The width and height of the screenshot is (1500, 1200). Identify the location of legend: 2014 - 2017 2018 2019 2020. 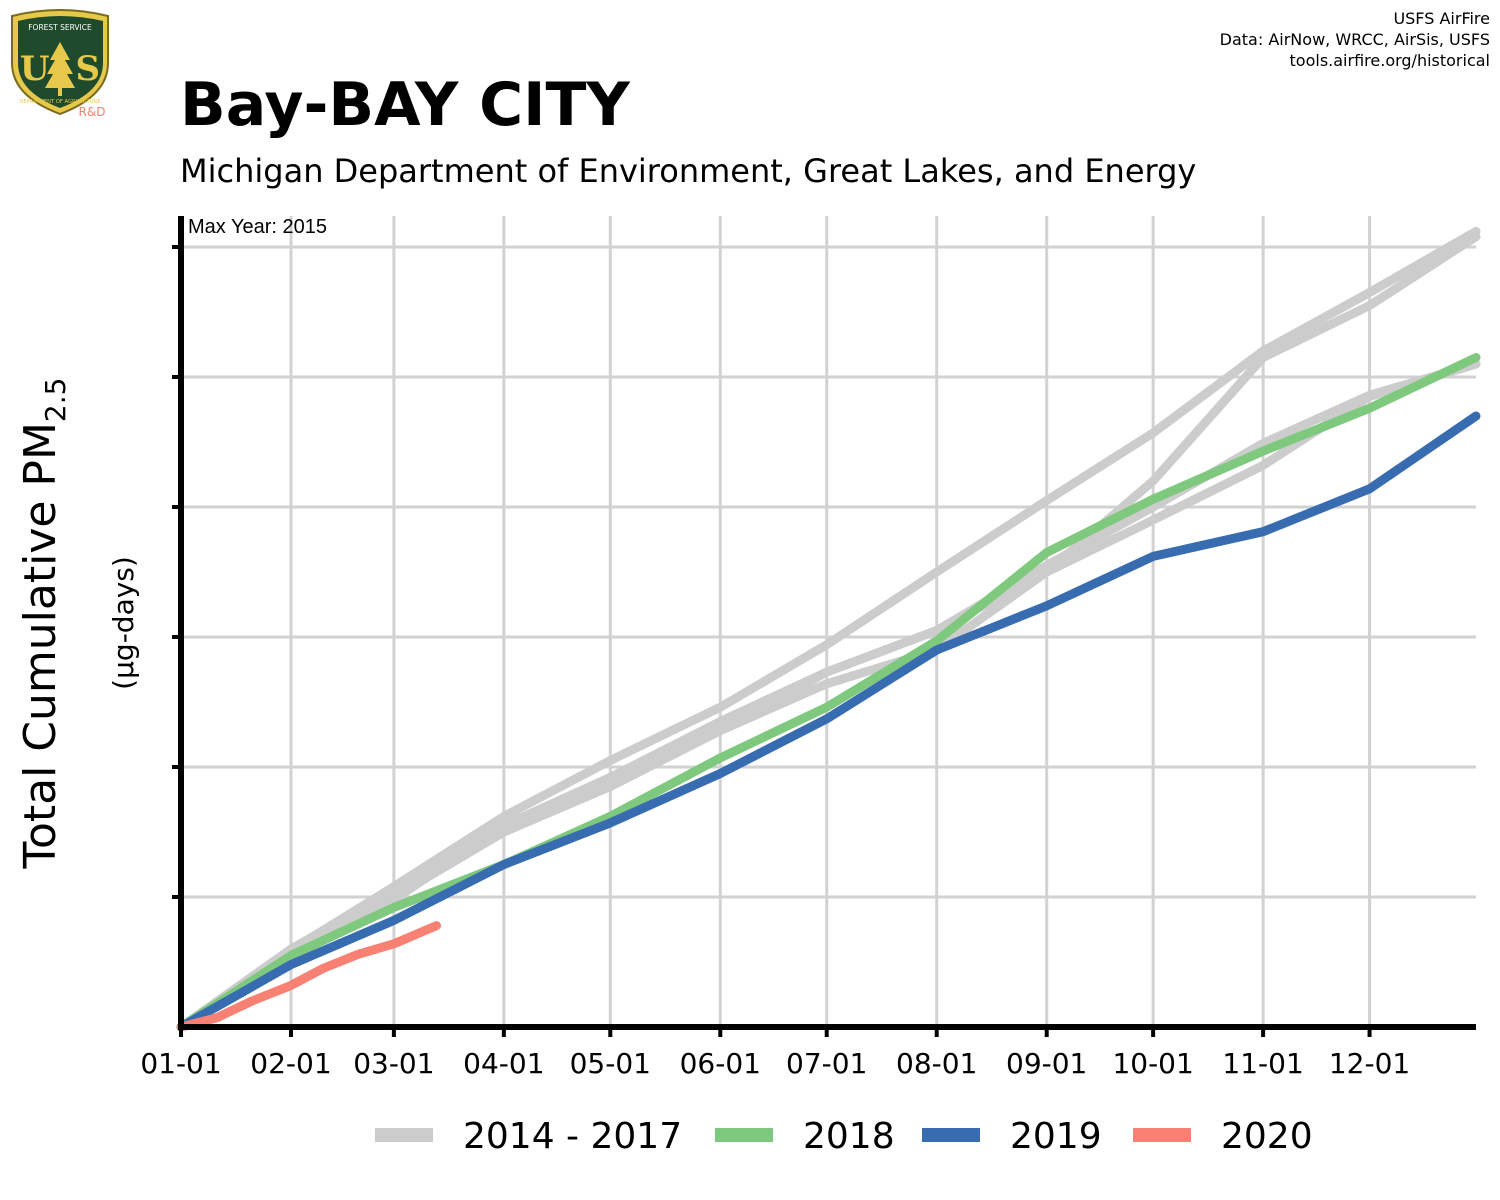
(844, 1136).